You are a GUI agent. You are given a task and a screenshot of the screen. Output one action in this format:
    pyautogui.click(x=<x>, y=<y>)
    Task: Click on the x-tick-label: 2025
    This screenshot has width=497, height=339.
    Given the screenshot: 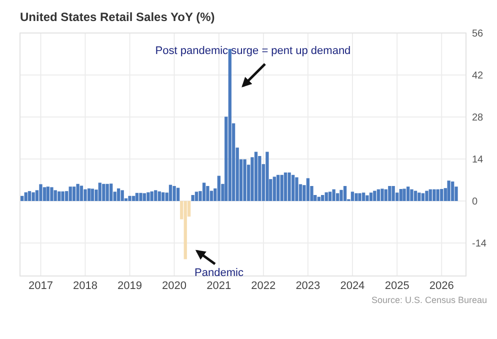 What is the action you would take?
    pyautogui.click(x=397, y=286)
    